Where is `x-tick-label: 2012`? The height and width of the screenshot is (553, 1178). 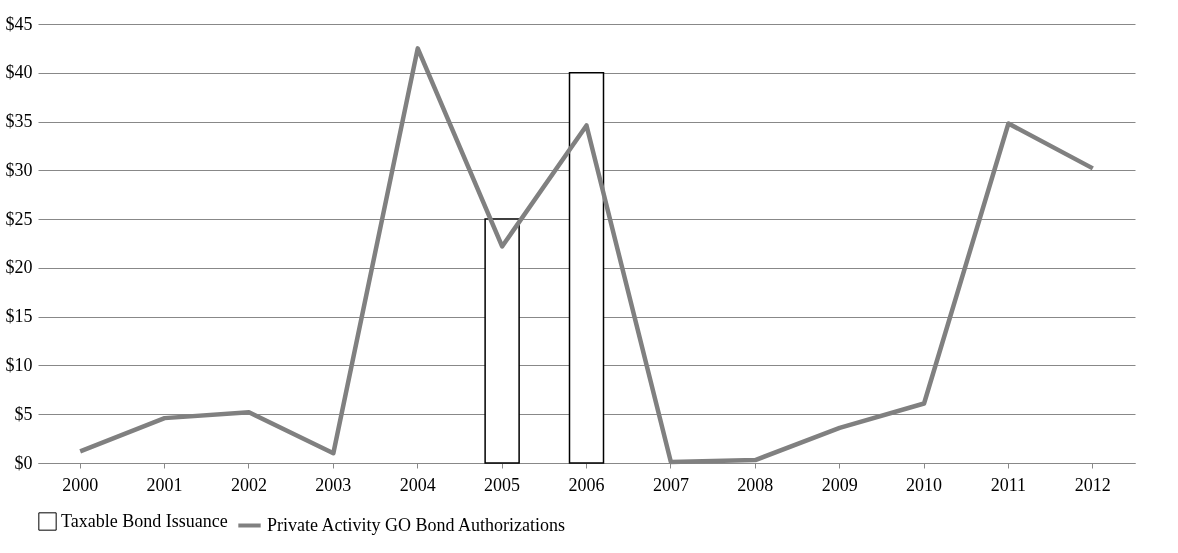
x-tick-label: 2012 is located at coordinates (1092, 484).